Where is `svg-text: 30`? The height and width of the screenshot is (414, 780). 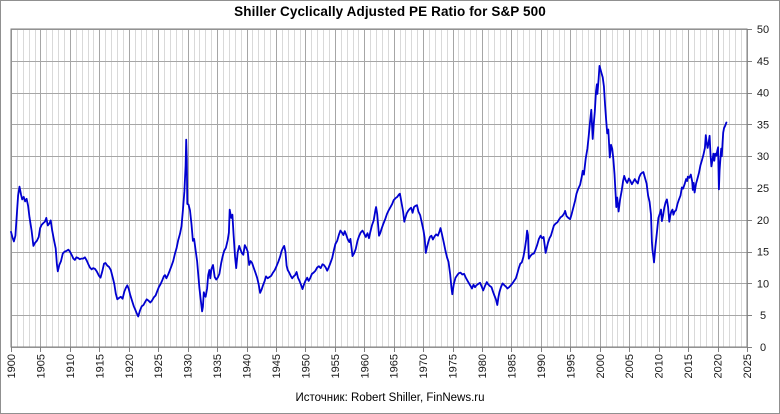
svg-text: 30 is located at coordinates (763, 157).